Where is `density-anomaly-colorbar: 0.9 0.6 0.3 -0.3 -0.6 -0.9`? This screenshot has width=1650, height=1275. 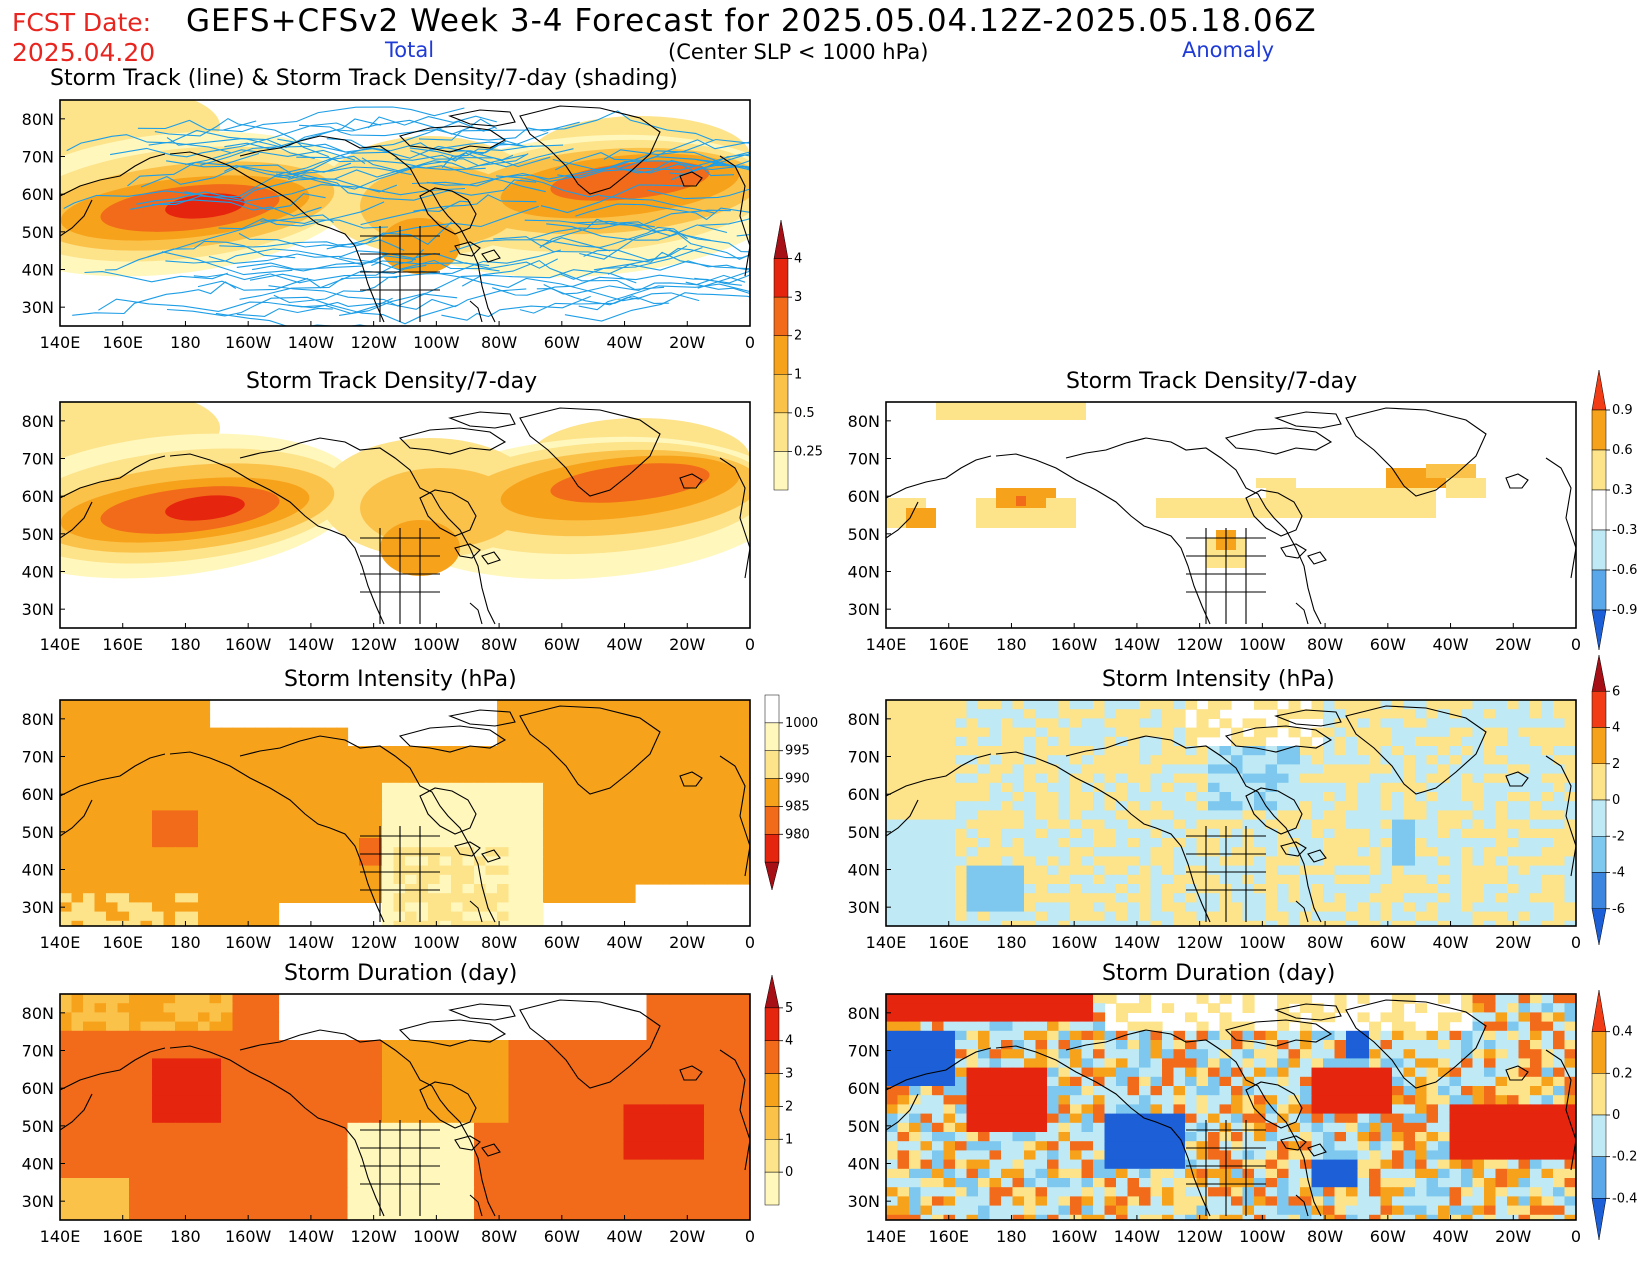
density-anomaly-colorbar: 0.9 0.6 0.3 -0.3 -0.6 -0.9 is located at coordinates (1614, 510).